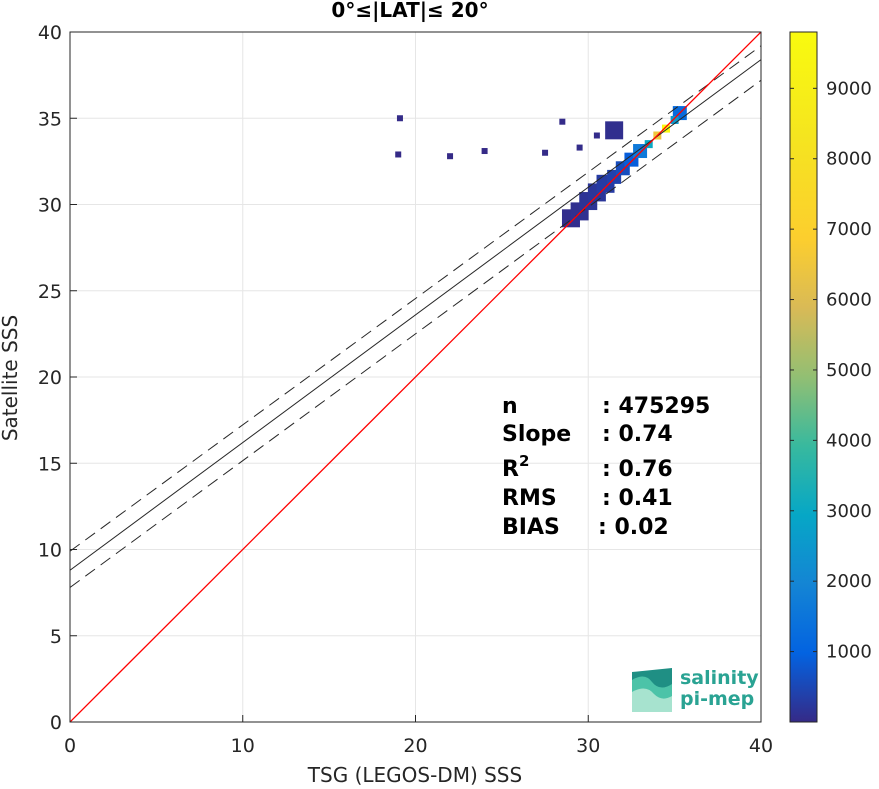 This screenshot has width=879, height=789. What do you see at coordinates (415, 746) in the screenshot?
I see `x-tick-label: 20` at bounding box center [415, 746].